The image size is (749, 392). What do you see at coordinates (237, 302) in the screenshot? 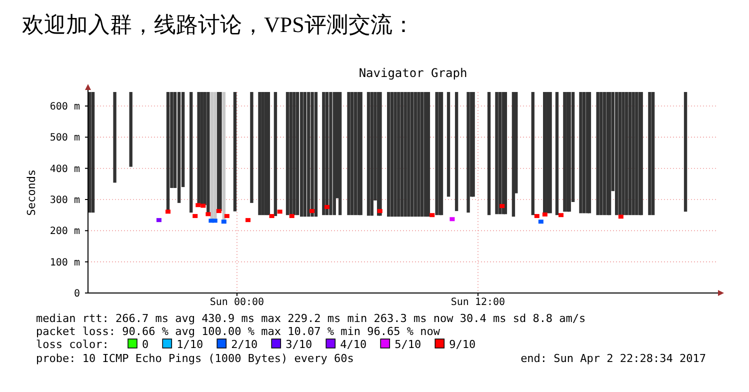
I see `x-tick-label: Sun 00:00` at bounding box center [237, 302].